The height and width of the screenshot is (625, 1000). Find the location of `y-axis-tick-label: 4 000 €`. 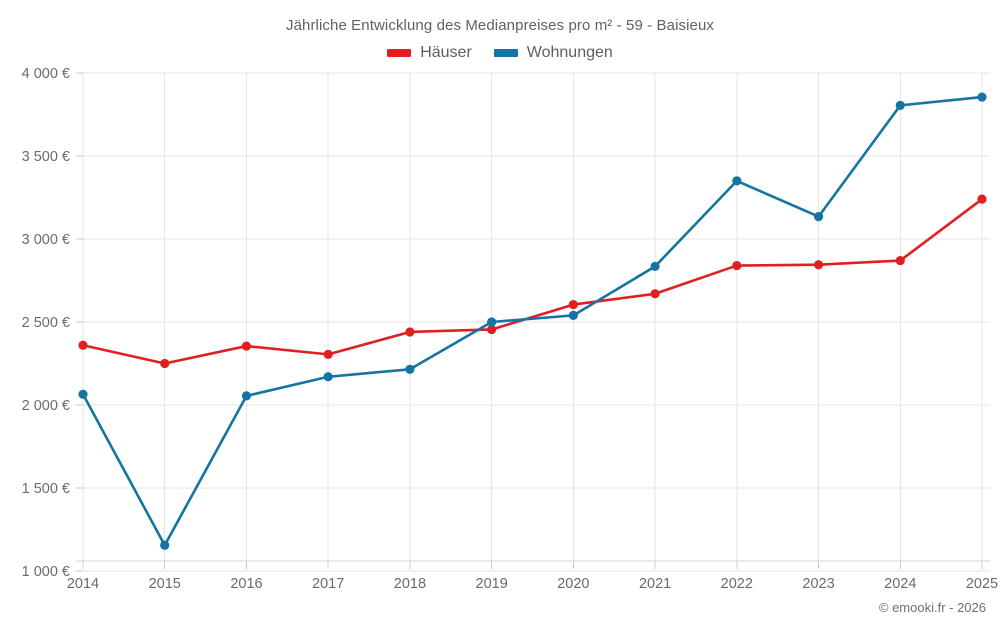

y-axis-tick-label: 4 000 € is located at coordinates (46, 74).